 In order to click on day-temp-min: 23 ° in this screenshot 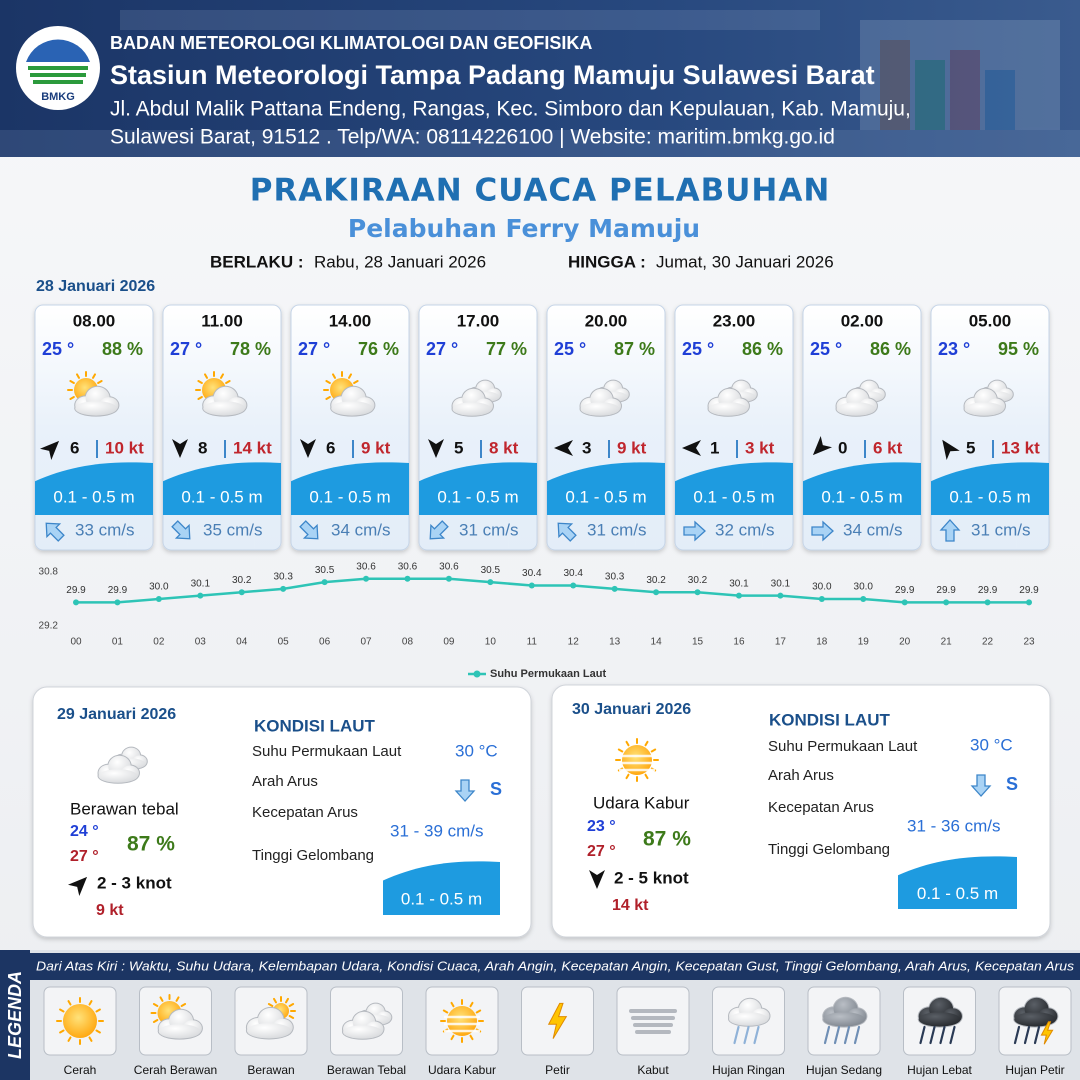, I will do `click(601, 826)`.